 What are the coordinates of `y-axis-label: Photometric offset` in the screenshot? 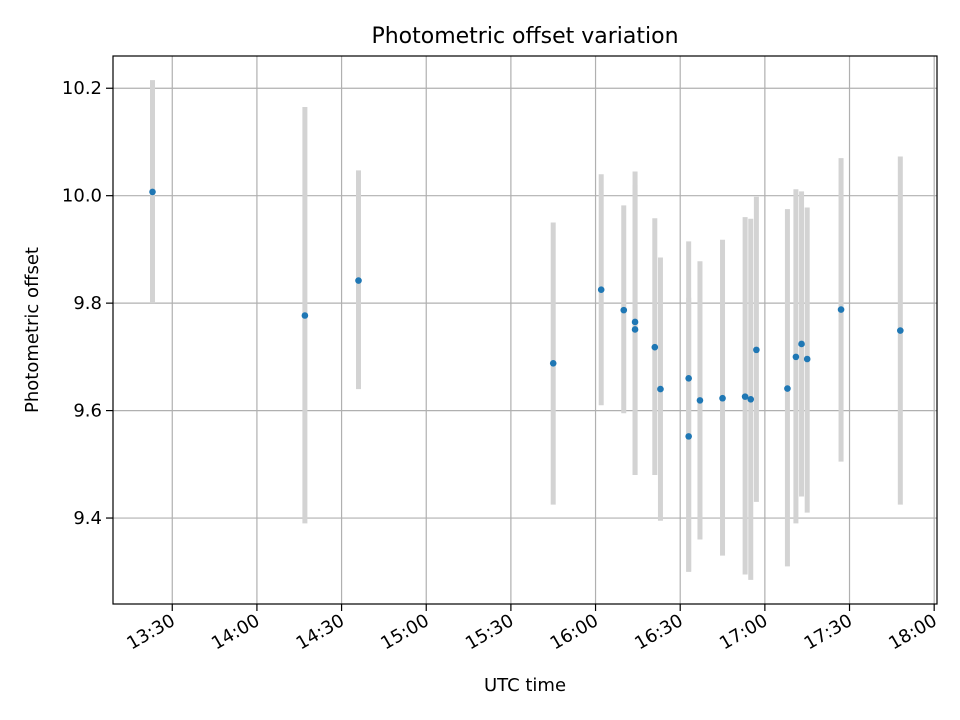 It's located at (32, 330).